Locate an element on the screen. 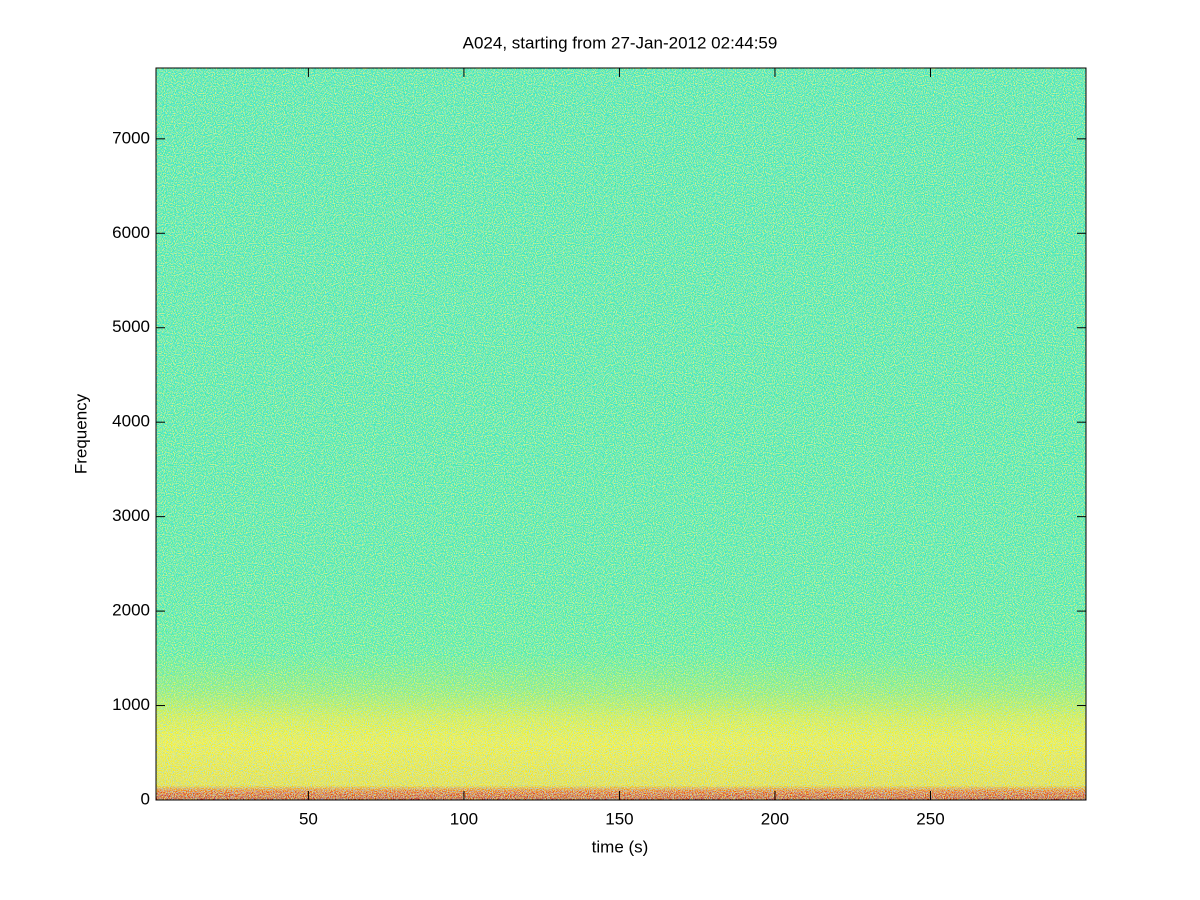 This screenshot has width=1200, height=900. x-tick-label: 100 is located at coordinates (464, 818).